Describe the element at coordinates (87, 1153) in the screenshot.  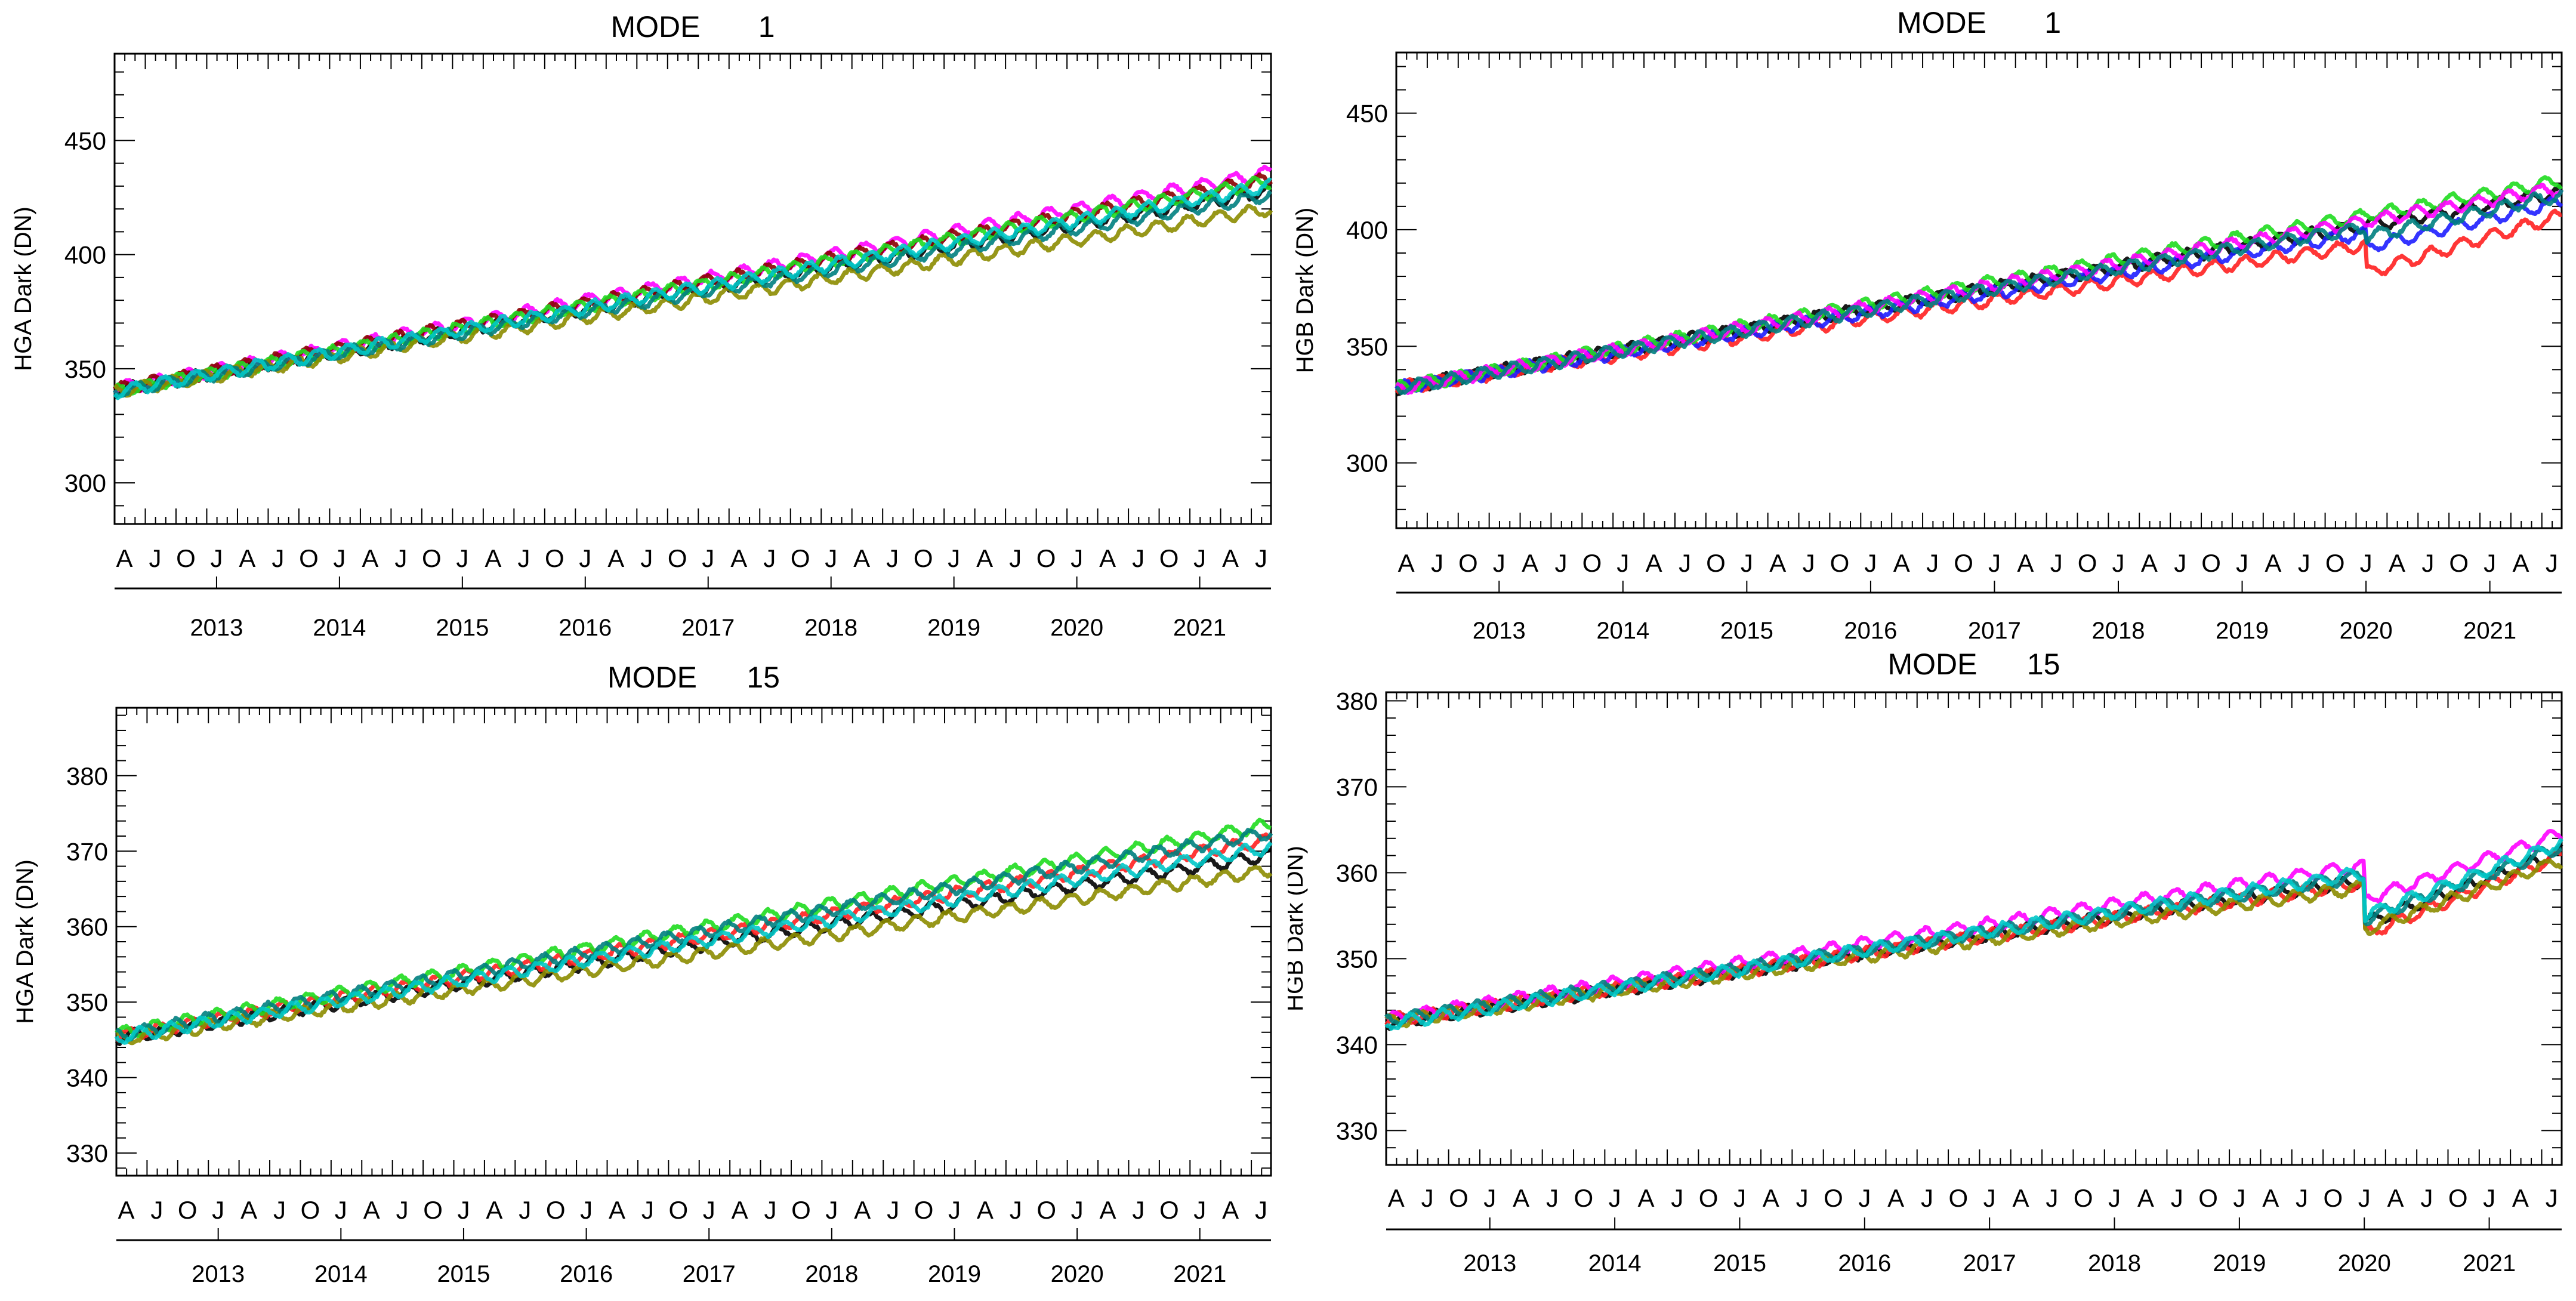
I see `y-tick-label: 330` at that location.